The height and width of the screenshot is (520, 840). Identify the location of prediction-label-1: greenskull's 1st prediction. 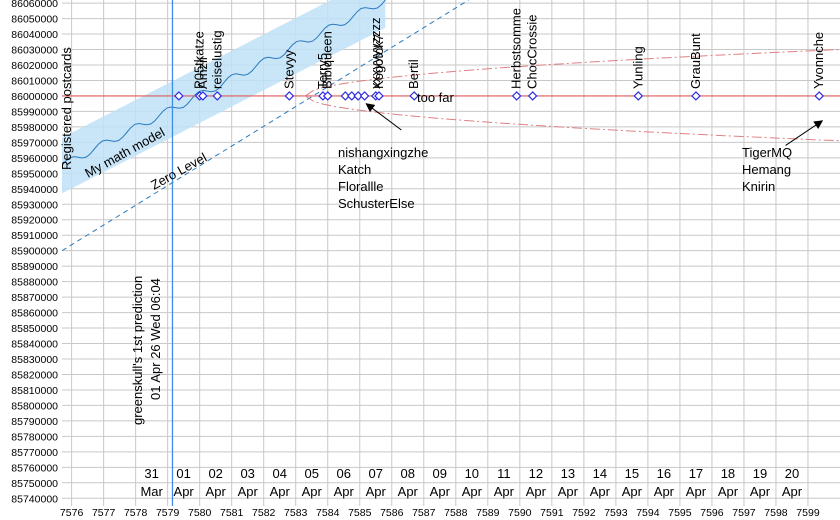
(137, 350).